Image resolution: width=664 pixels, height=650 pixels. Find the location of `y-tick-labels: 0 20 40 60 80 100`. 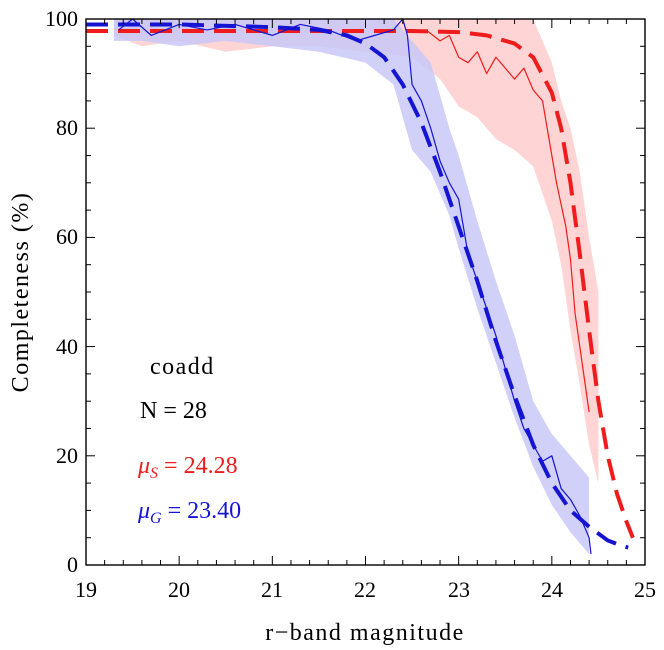

y-tick-labels: 0 20 40 60 80 100 is located at coordinates (61, 291).